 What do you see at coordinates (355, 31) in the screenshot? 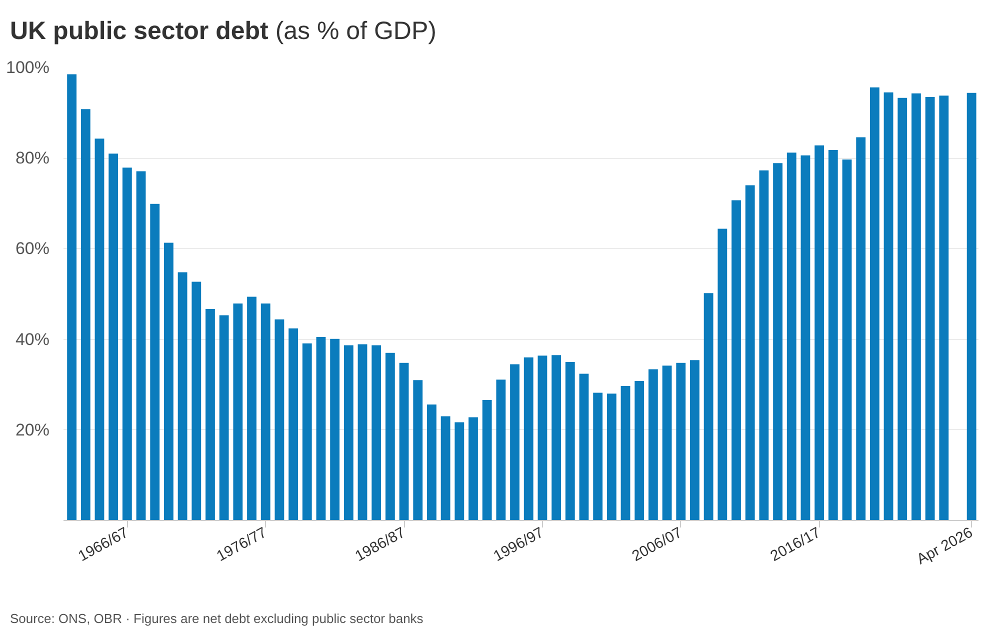
I see `chart-subtitle: (as % of GDP)` at bounding box center [355, 31].